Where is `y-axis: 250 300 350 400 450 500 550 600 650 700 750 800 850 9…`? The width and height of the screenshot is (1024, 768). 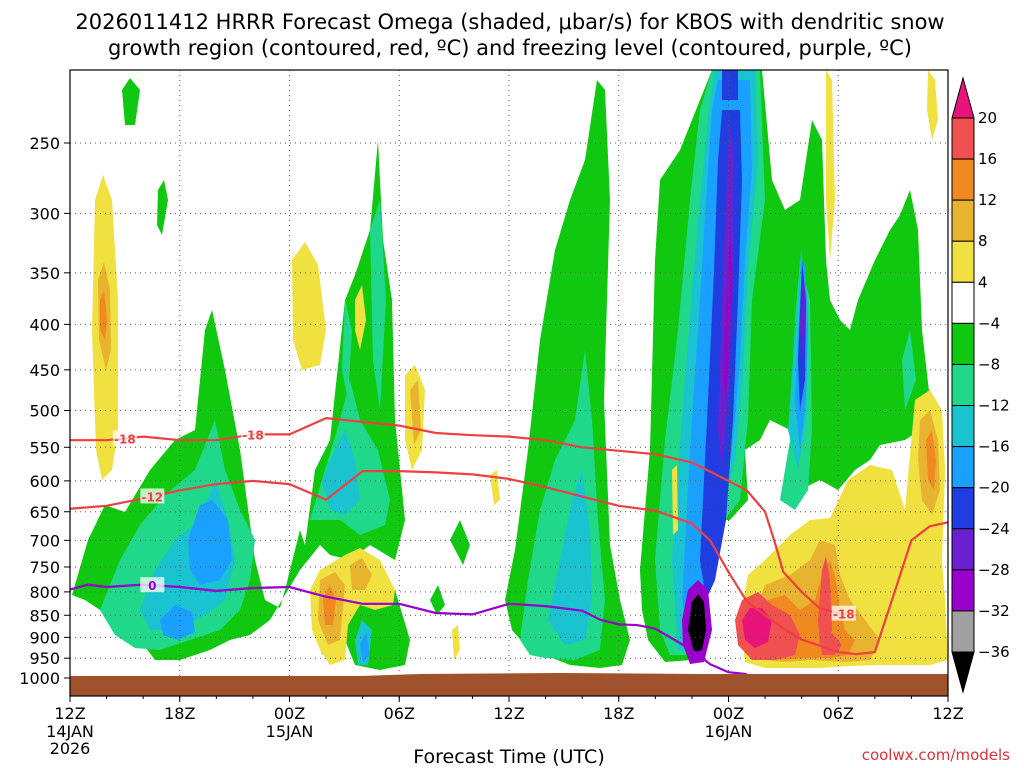
y-axis: 250 300 350 400 450 500 550 600 650 700 750 800 850 9… is located at coordinates (44, 411).